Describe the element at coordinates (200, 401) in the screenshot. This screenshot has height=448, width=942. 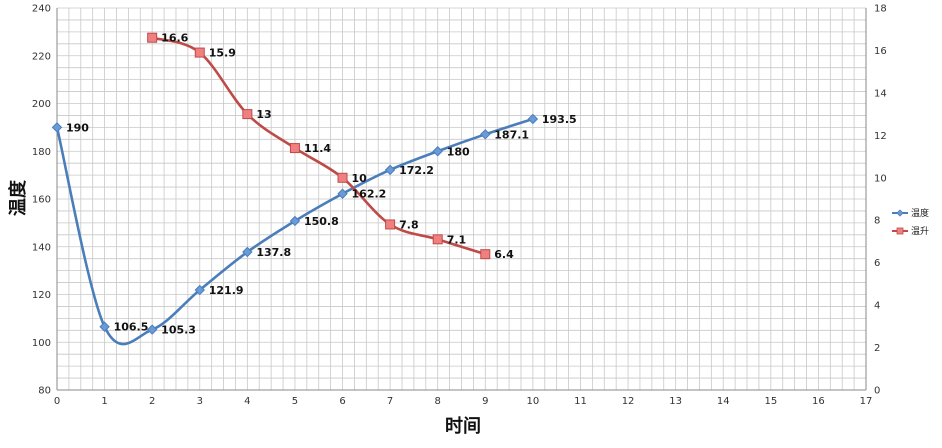
I see `x-tick-label: 3` at that location.